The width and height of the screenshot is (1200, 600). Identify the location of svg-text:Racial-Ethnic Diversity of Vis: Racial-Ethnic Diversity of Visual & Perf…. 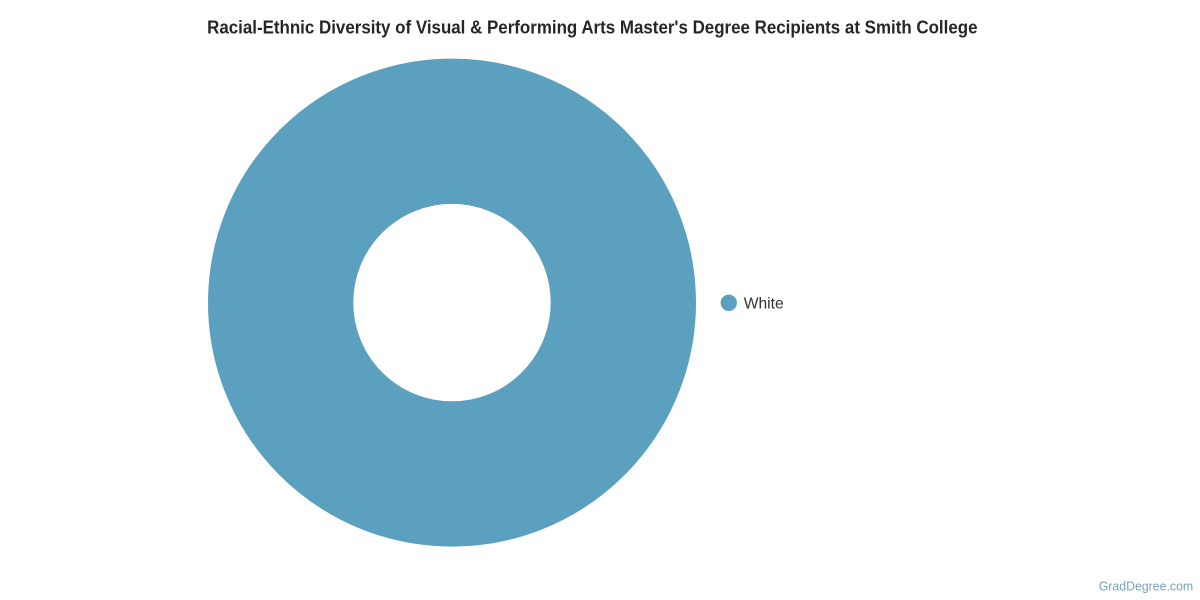
(592, 28).